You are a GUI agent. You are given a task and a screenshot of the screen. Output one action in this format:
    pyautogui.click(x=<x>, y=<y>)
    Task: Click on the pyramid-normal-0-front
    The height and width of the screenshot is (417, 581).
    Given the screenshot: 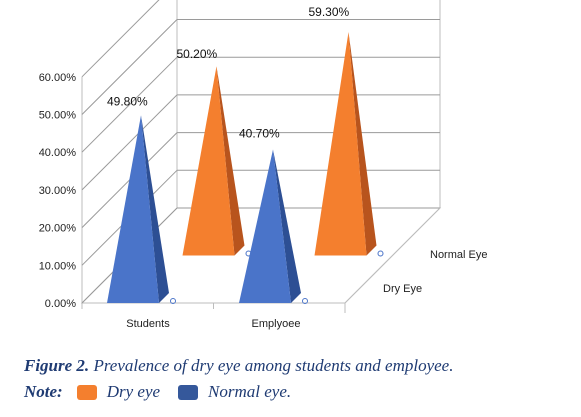 What is the action you would take?
    pyautogui.click(x=133, y=209)
    